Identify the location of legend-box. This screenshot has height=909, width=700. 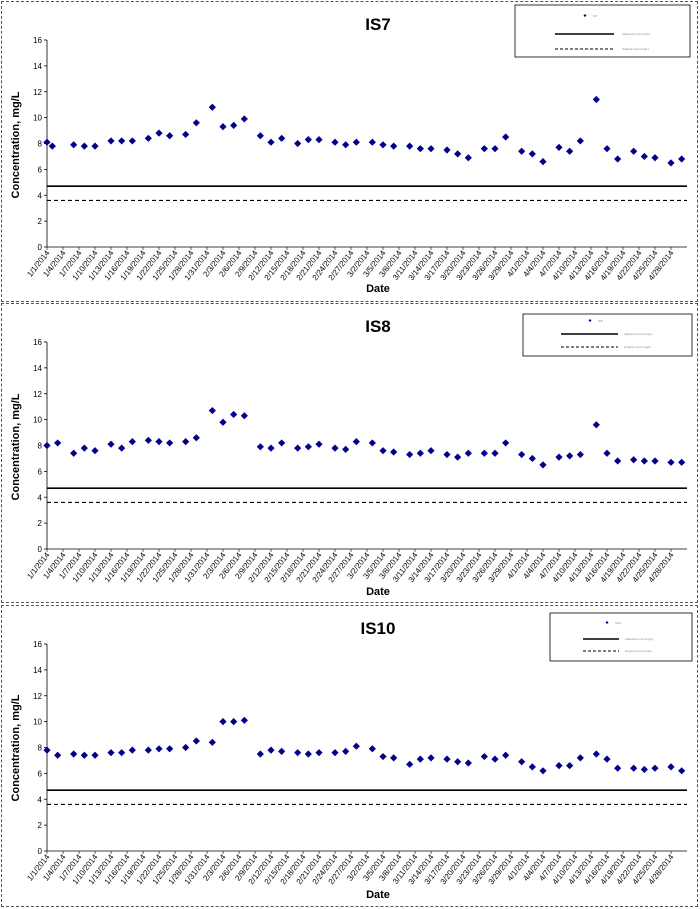
(607, 335).